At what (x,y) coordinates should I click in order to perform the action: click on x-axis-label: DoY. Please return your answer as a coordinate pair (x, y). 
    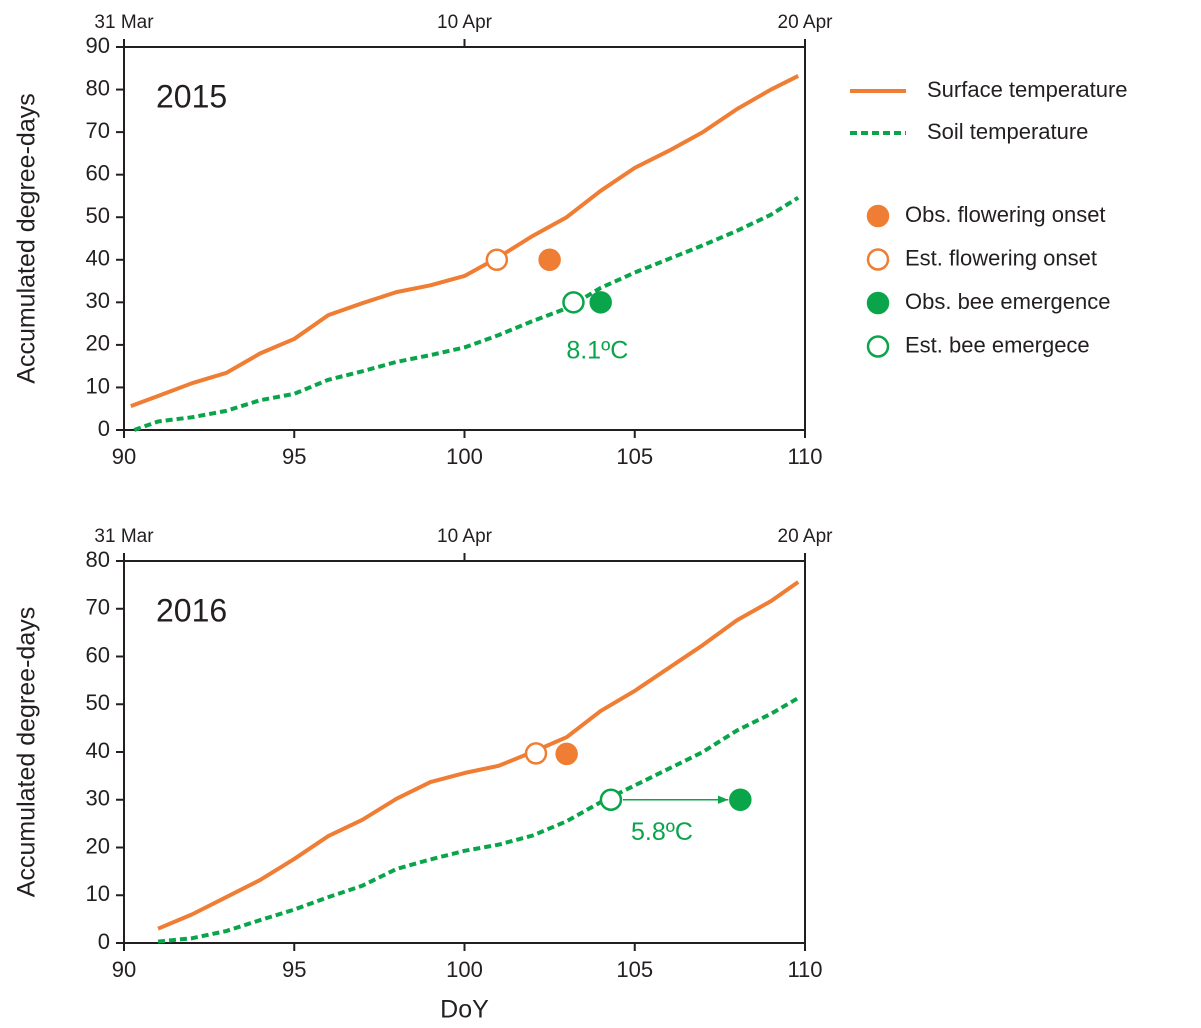
    Looking at the image, I should click on (464, 1010).